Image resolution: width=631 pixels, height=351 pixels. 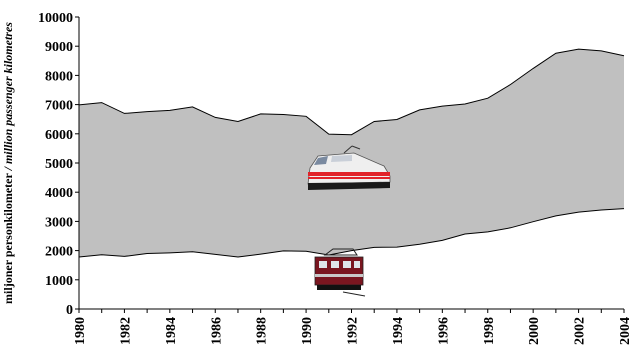 I want to click on high-speed-train-icon, so click(x=349, y=167).